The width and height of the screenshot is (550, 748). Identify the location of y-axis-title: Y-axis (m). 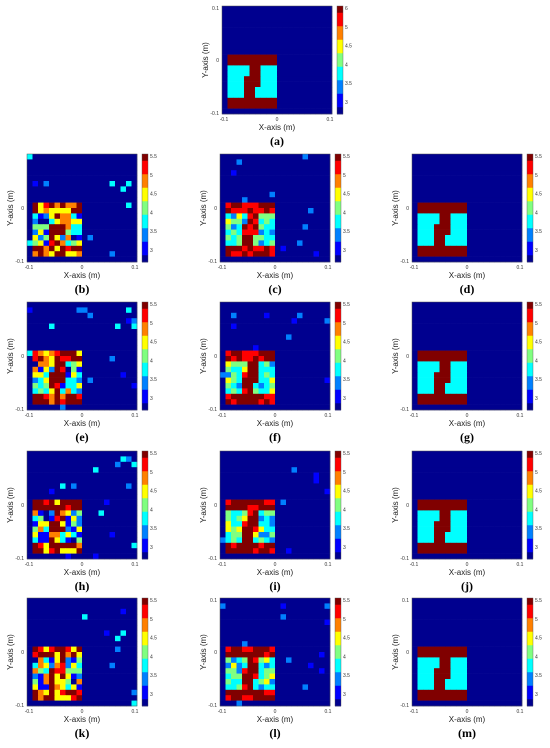
(203, 208).